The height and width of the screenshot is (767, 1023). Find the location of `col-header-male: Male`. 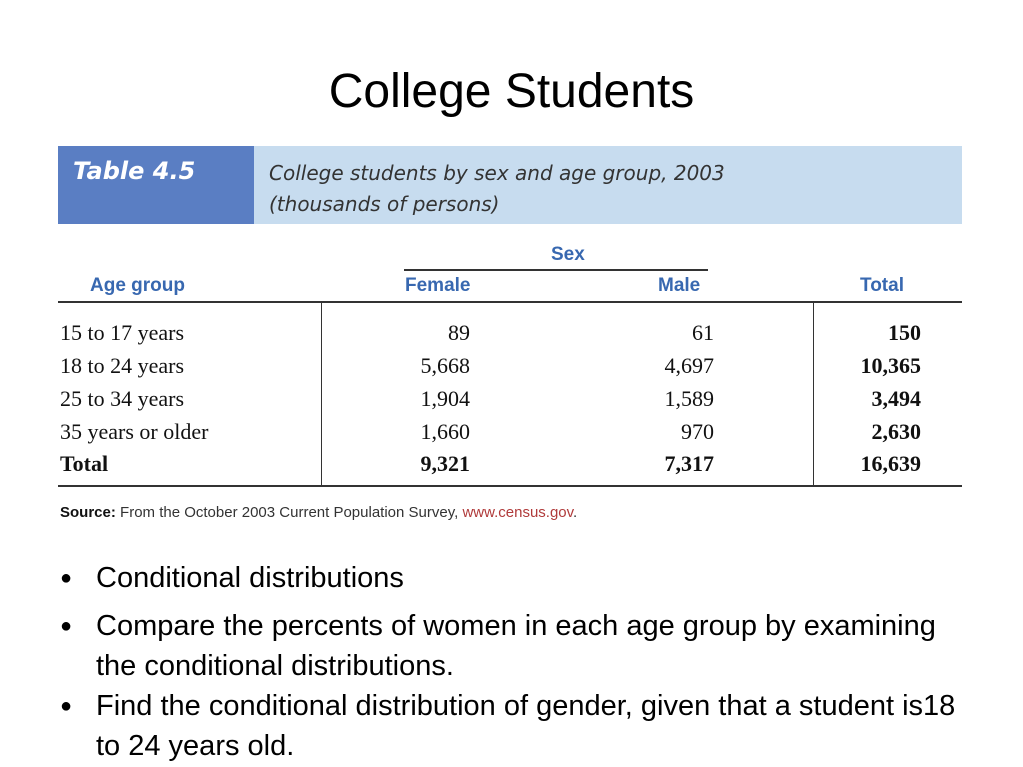

col-header-male: Male is located at coordinates (679, 285).